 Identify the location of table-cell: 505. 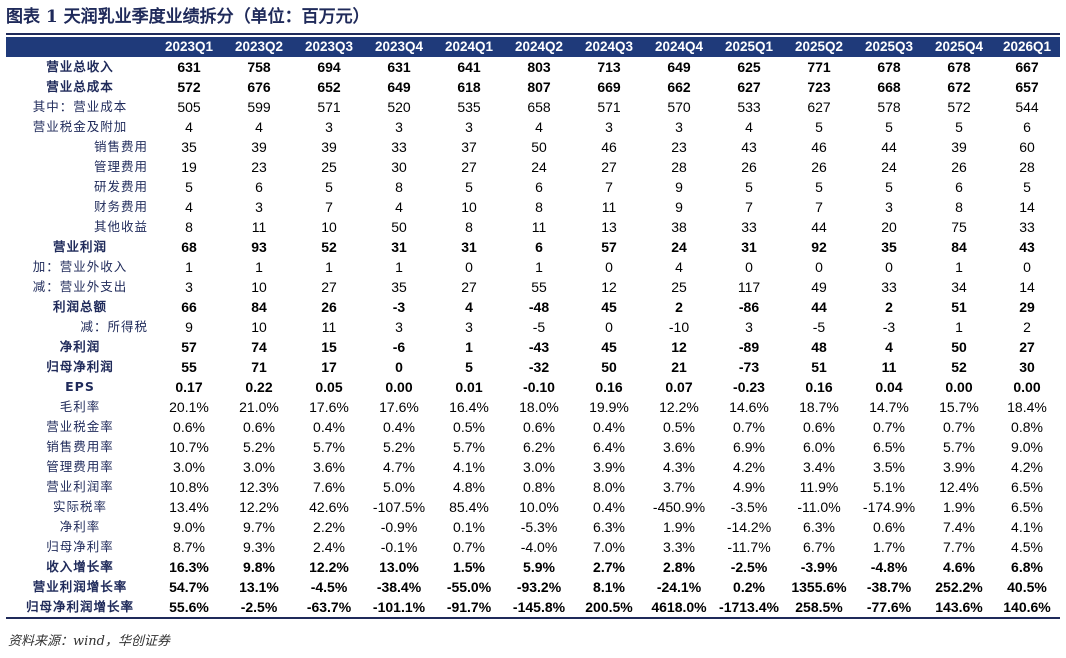
(189, 107).